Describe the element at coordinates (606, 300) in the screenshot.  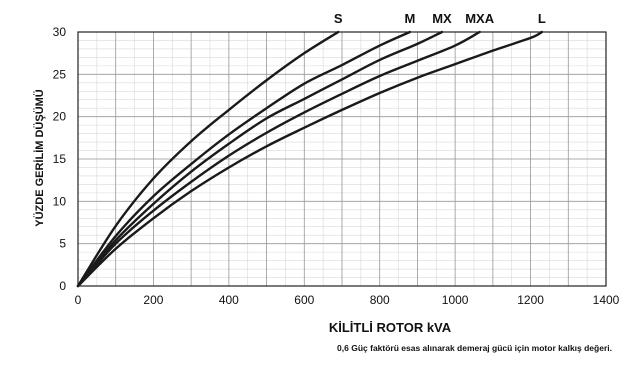
I see `x-tick-label: 1400` at that location.